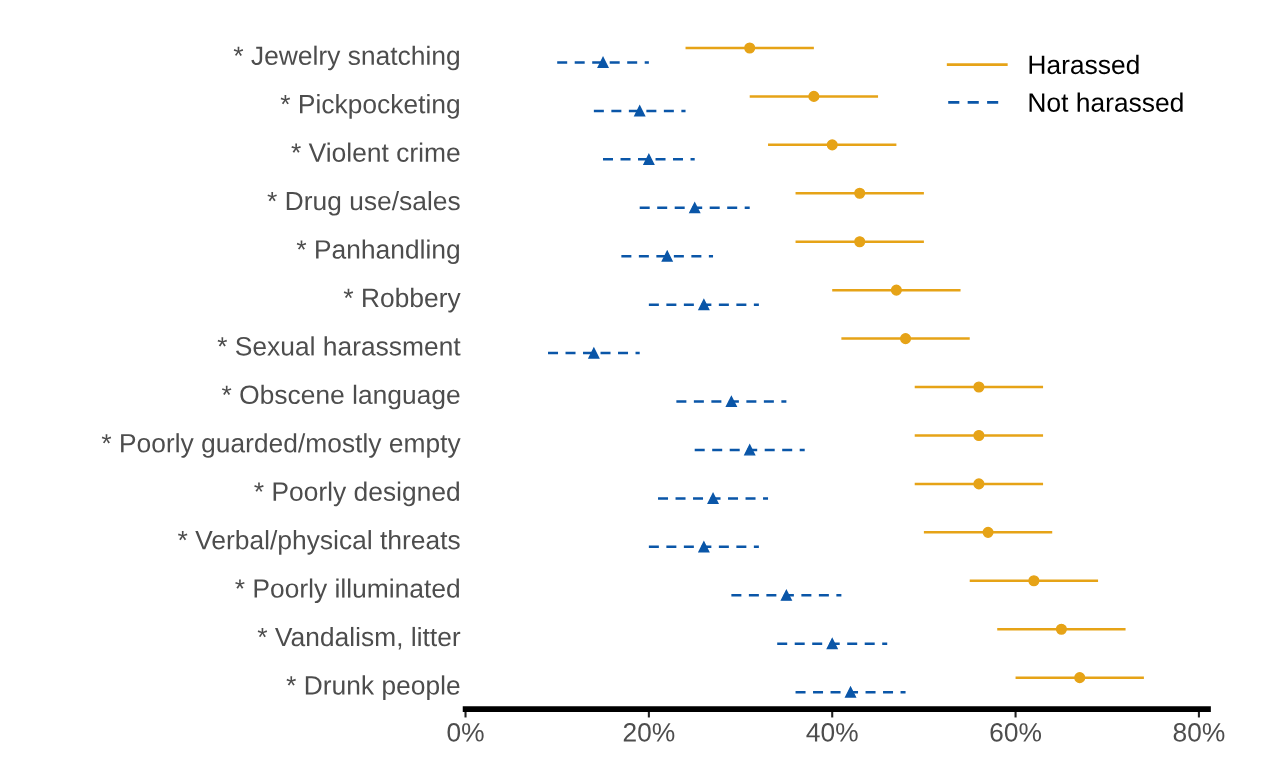  I want to click on y-tick-label: * Violent crime, so click(375, 152).